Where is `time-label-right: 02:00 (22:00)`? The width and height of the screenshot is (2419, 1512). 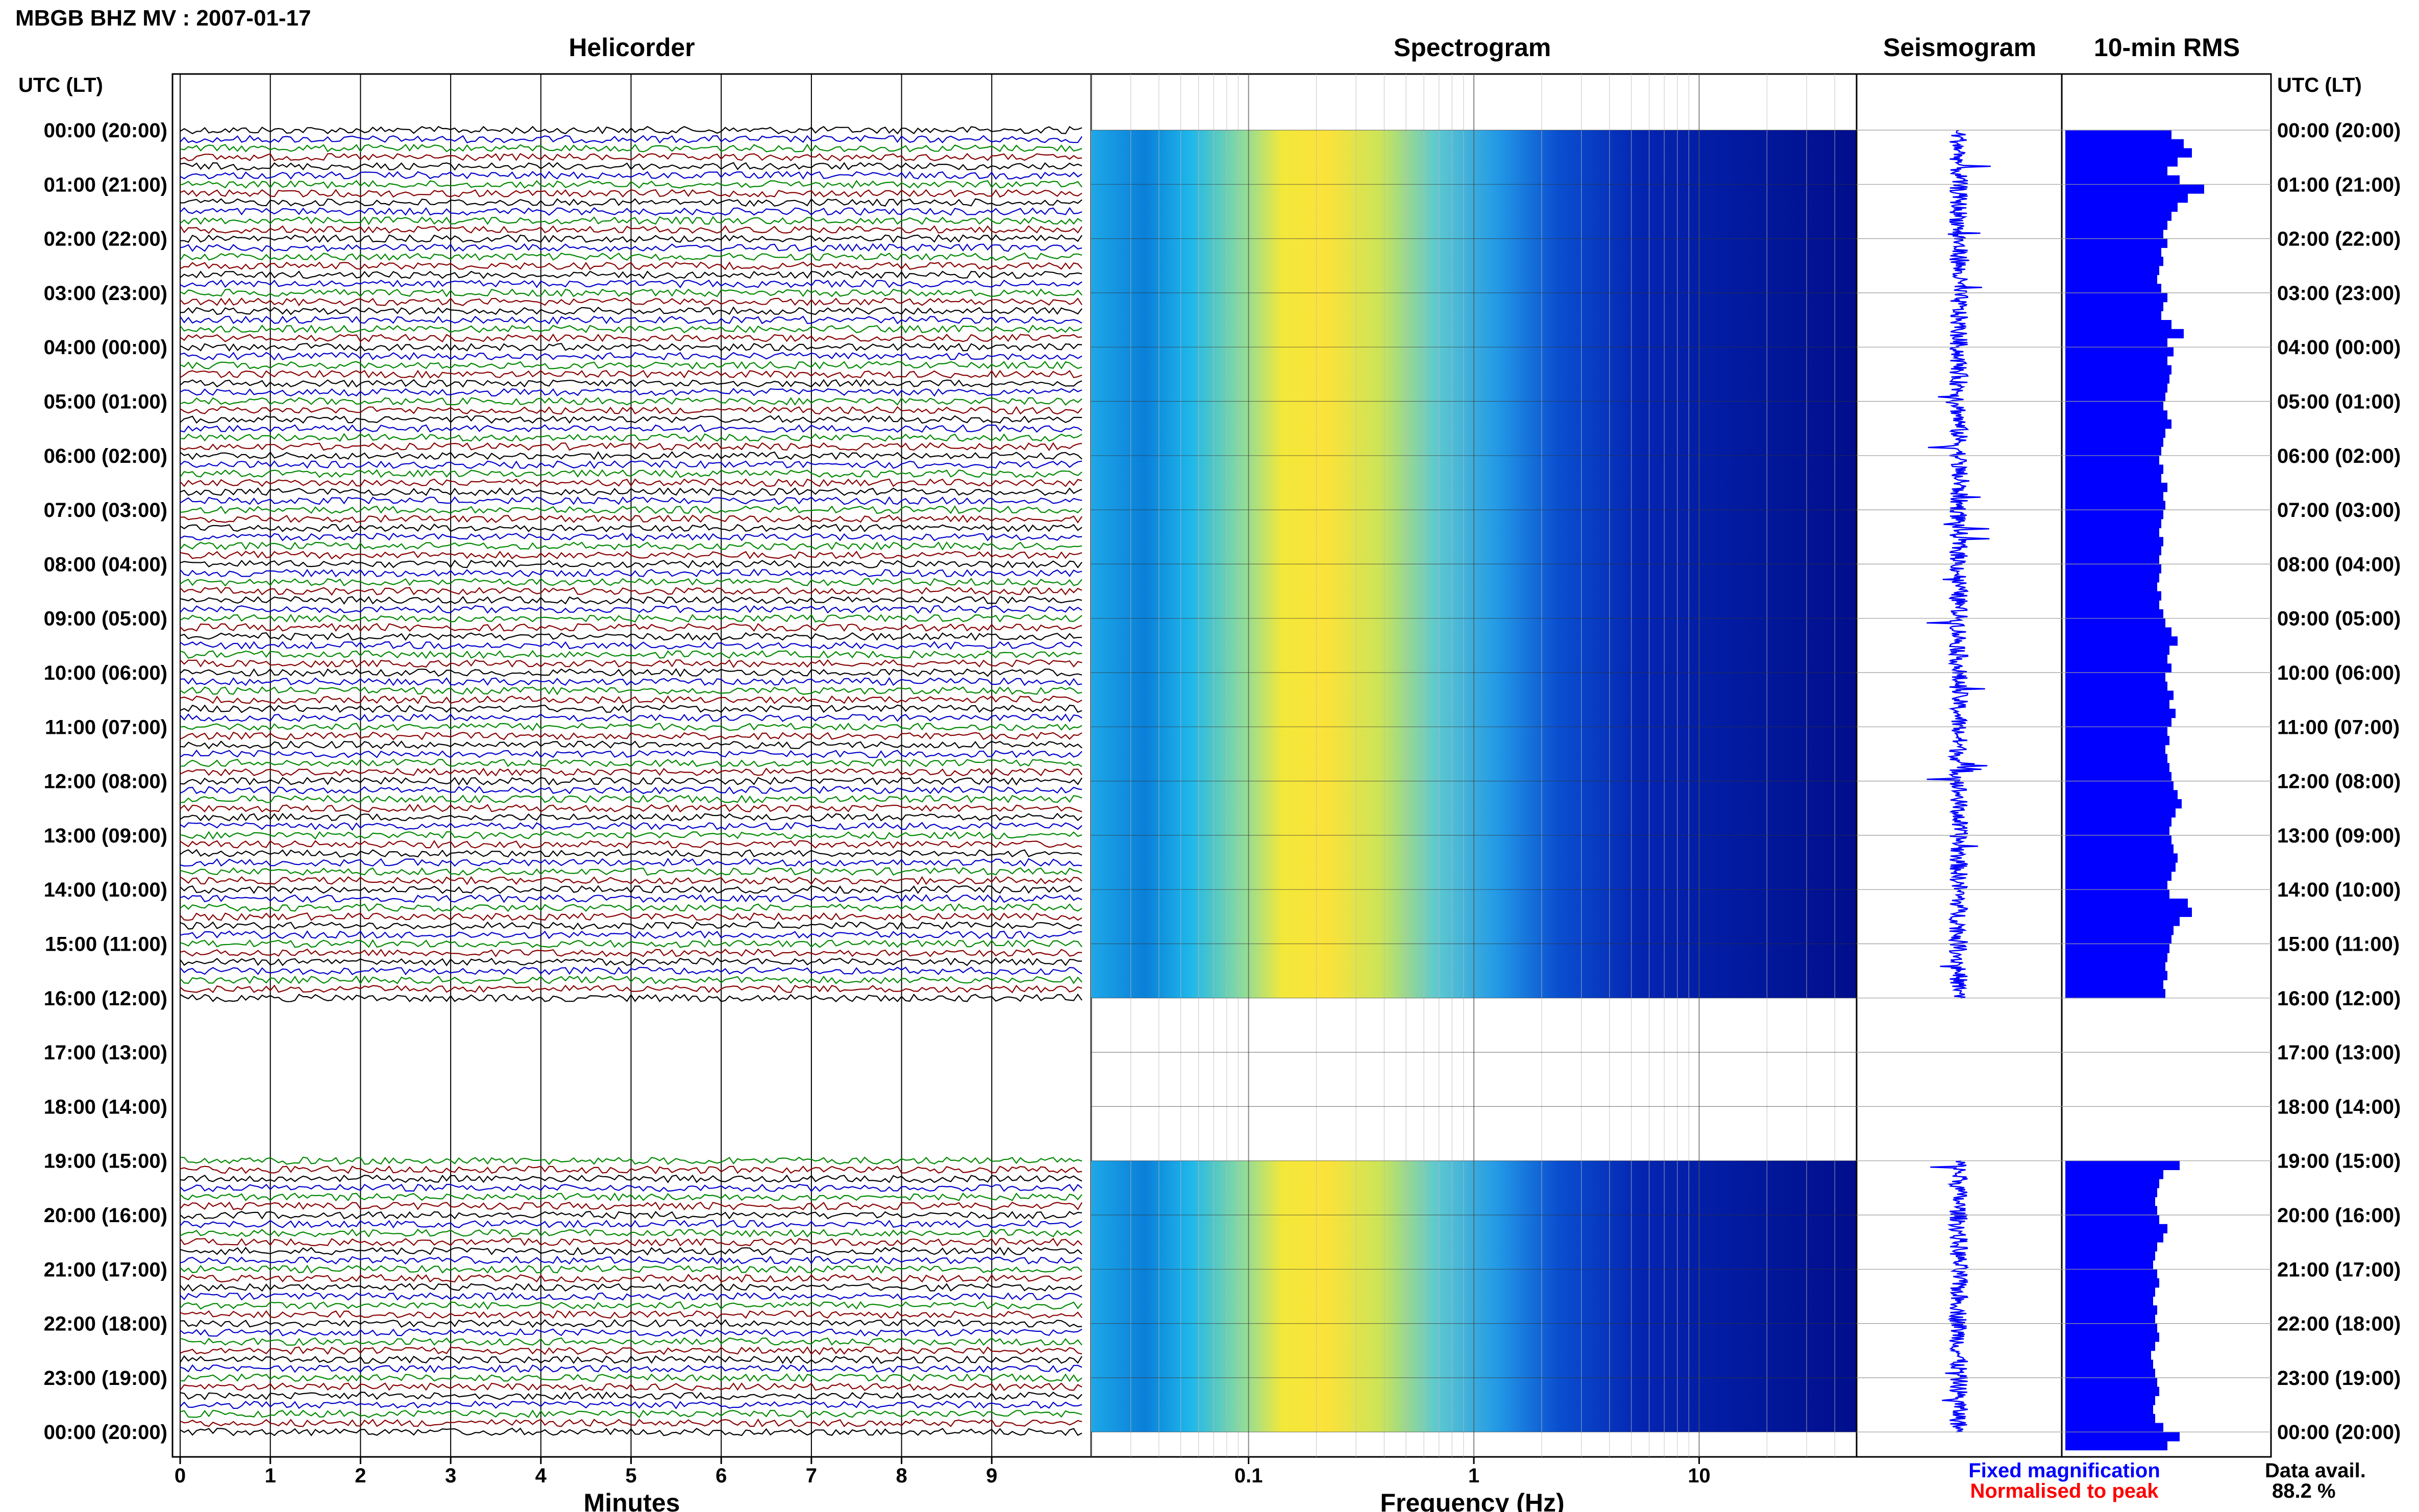 time-label-right: 02:00 (22:00) is located at coordinates (2339, 239).